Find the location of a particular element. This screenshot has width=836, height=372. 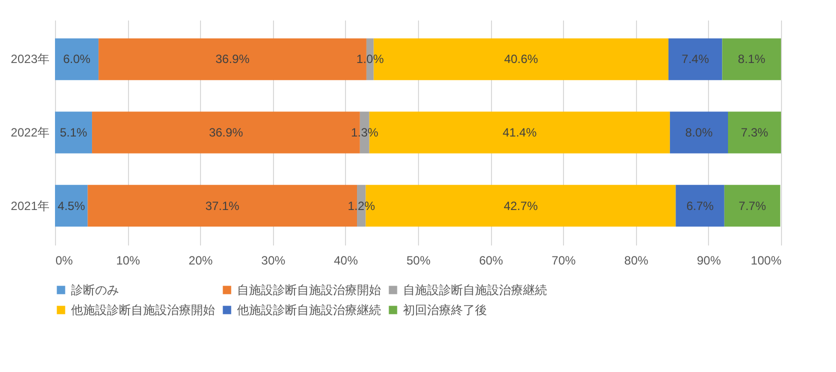

x-tick-label: 30% is located at coordinates (273, 261).